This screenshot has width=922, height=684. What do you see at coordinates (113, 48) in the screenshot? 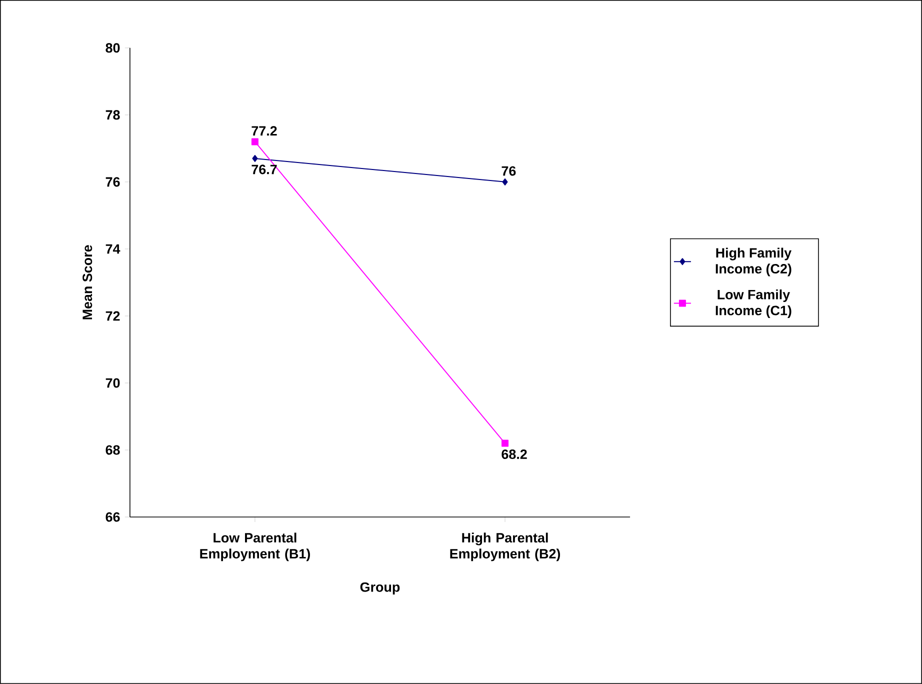
I see `y-tick-label: 80` at bounding box center [113, 48].